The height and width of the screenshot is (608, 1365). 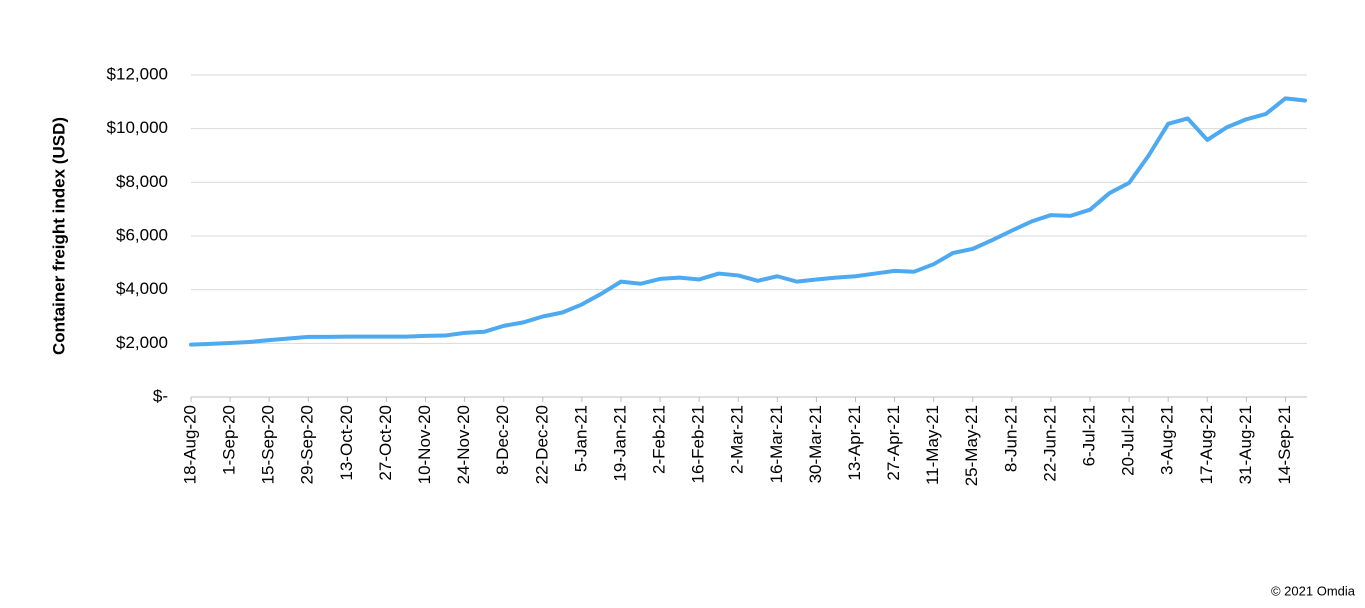 What do you see at coordinates (893, 443) in the screenshot?
I see `x-tick-label: 27-Apr-21` at bounding box center [893, 443].